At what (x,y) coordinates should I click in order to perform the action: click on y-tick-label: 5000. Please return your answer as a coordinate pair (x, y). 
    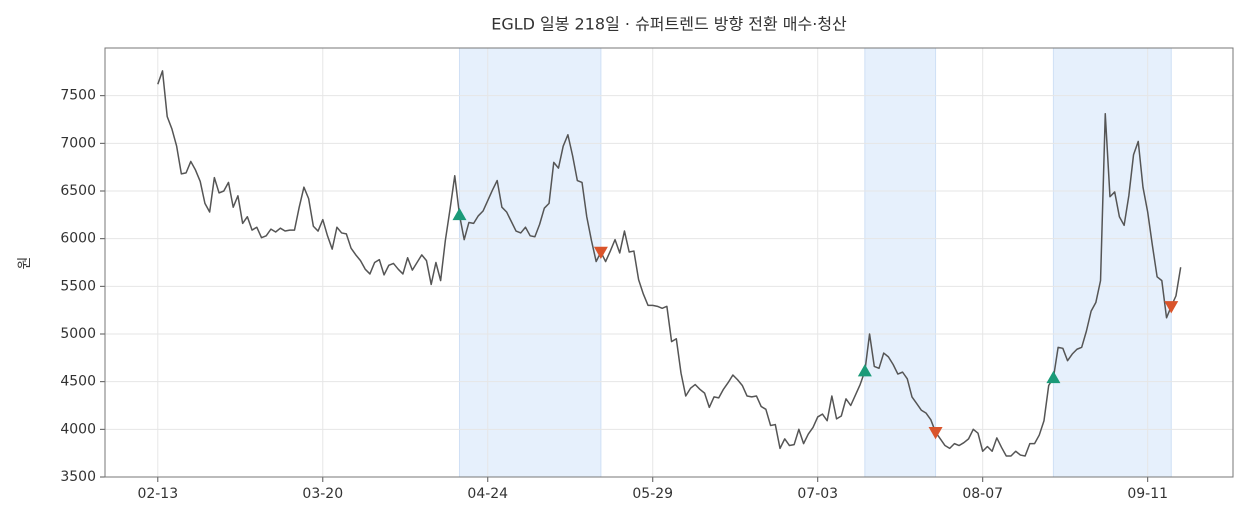
    Looking at the image, I should click on (78, 334).